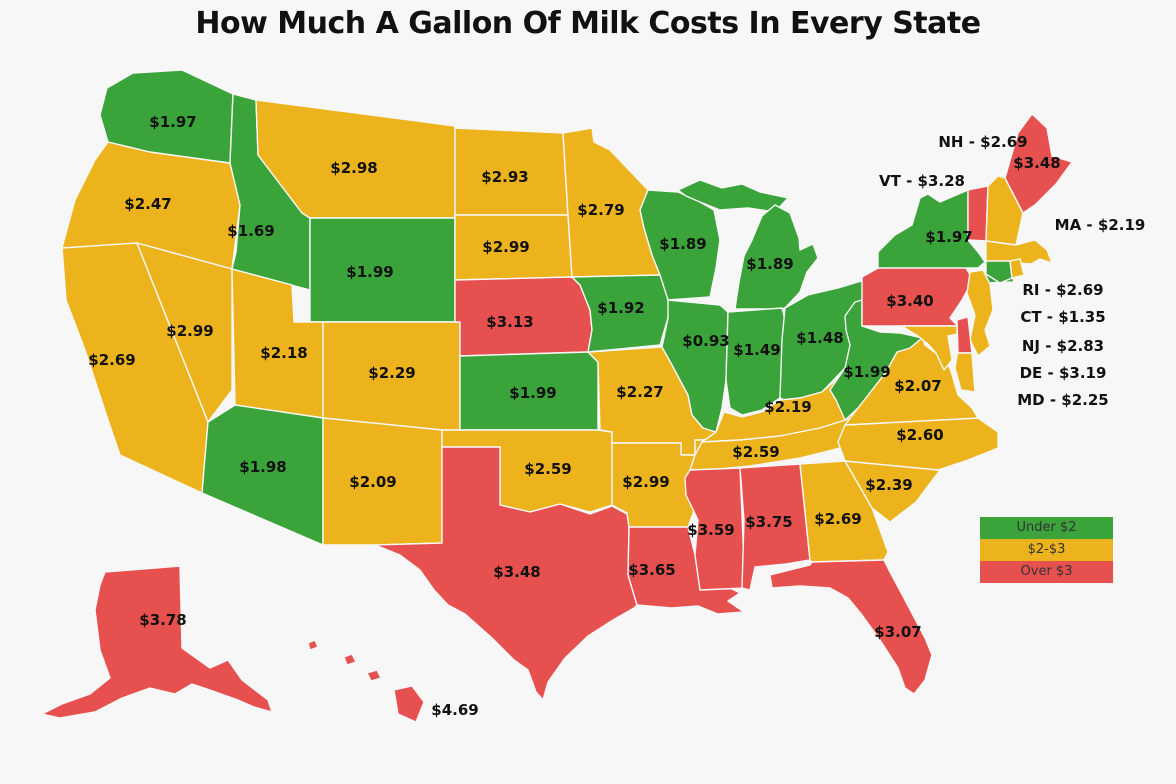 The image size is (1176, 784). What do you see at coordinates (262, 467) in the screenshot?
I see `state-az-price-label: $1.98` at bounding box center [262, 467].